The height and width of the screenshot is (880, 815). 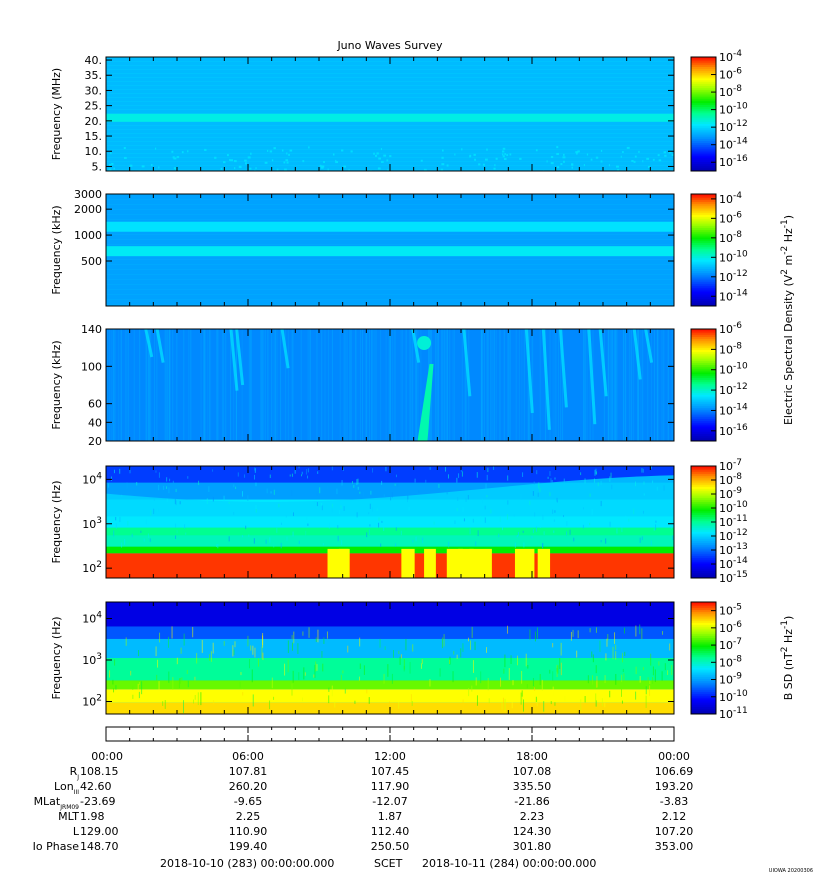 What do you see at coordinates (390, 756) in the screenshot?
I see `time-tick-label: 12:00` at bounding box center [390, 756].